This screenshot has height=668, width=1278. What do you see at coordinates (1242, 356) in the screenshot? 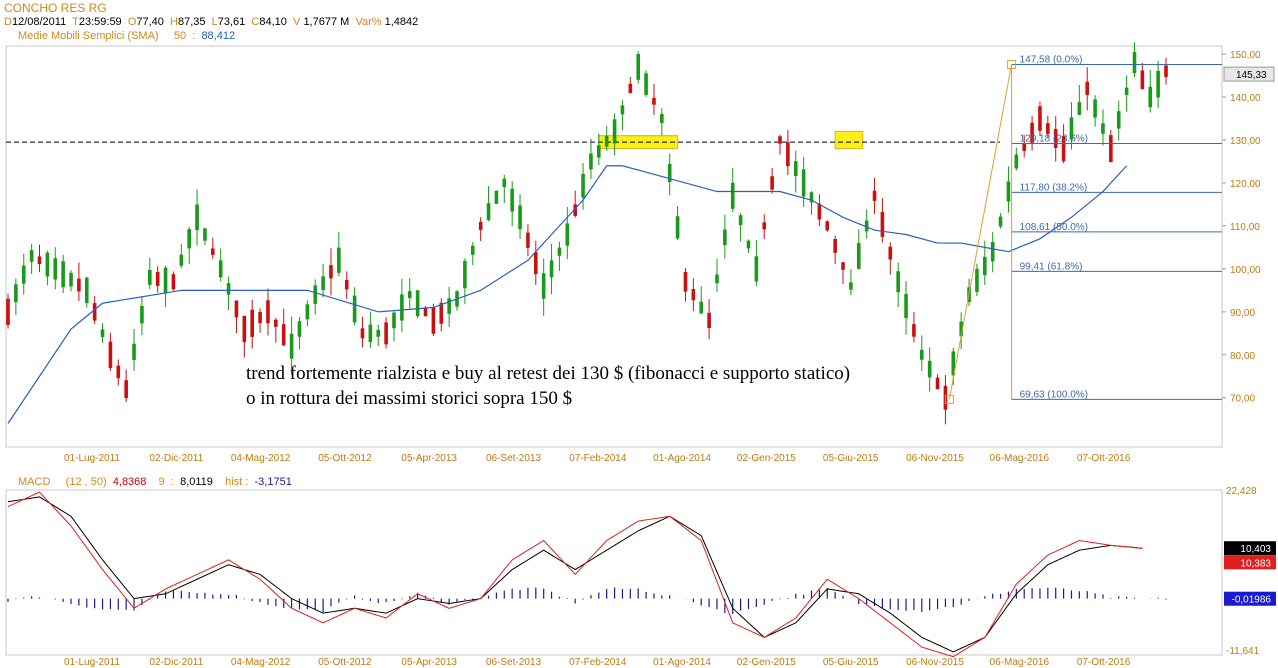
I see `y-tick-label: 80,00` at bounding box center [1242, 356].